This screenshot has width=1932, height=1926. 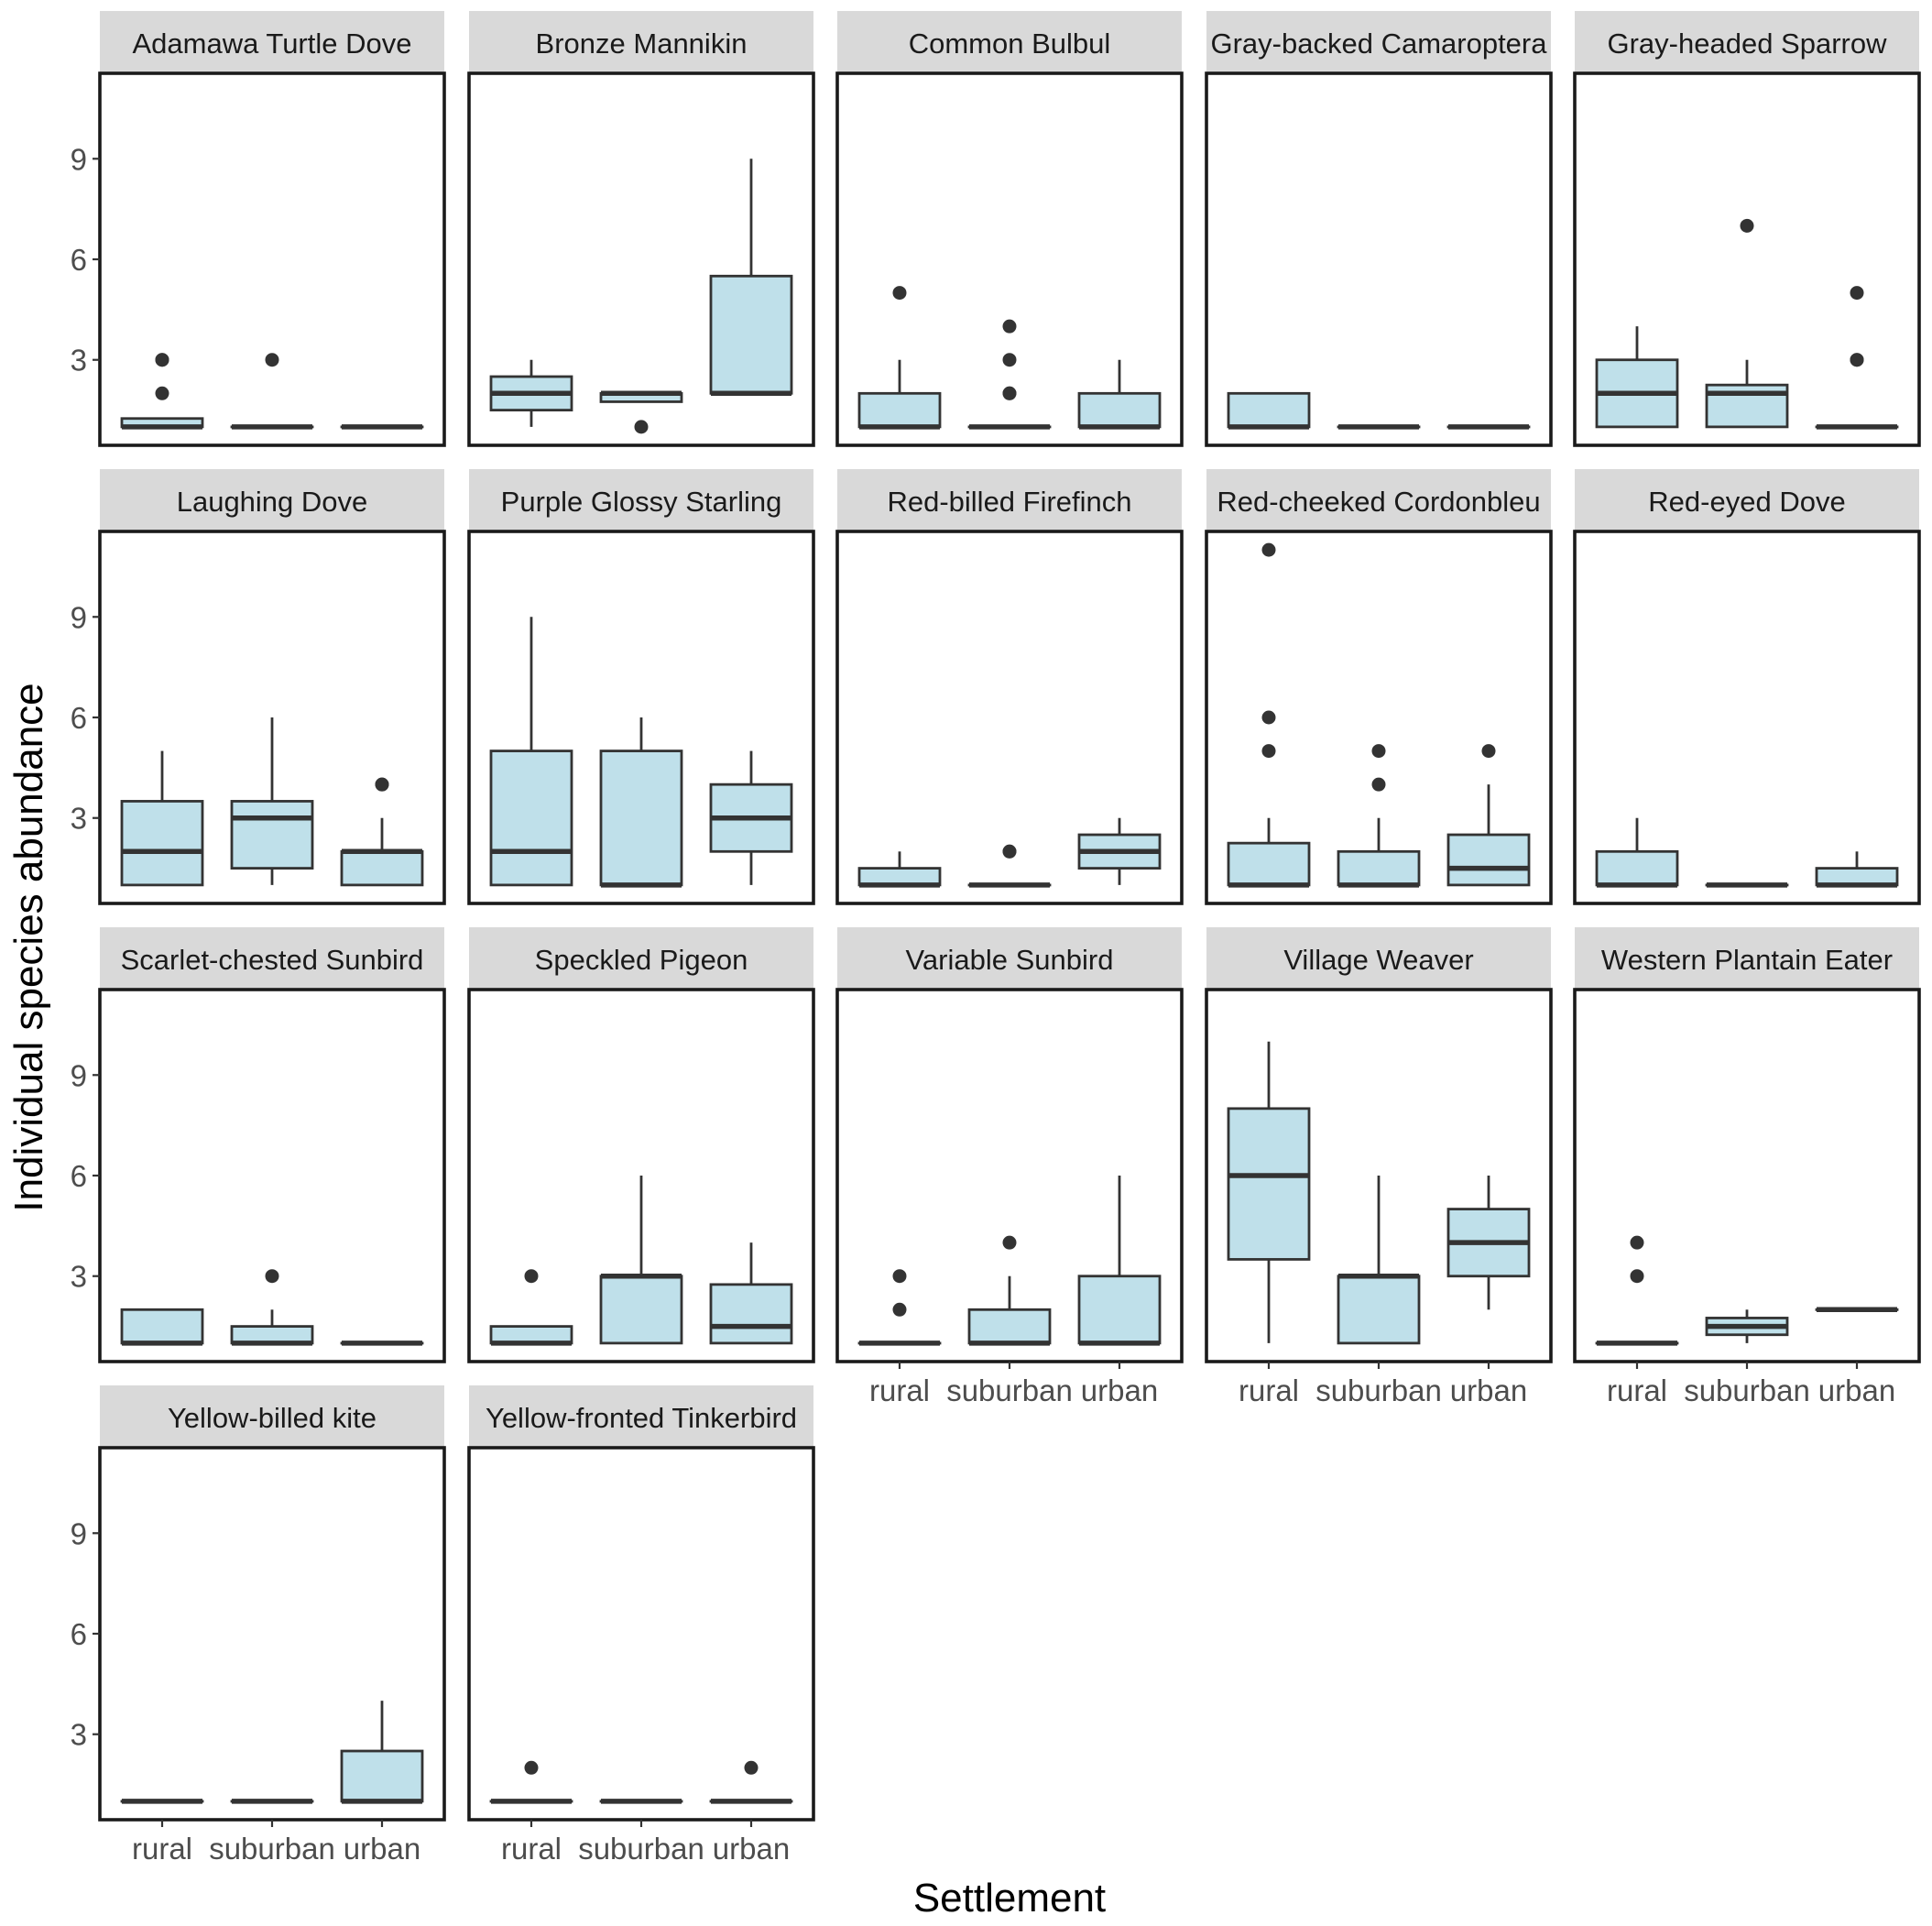 What do you see at coordinates (1379, 1167) in the screenshot?
I see `facet-panel: Village Weaver rural suburban urban` at bounding box center [1379, 1167].